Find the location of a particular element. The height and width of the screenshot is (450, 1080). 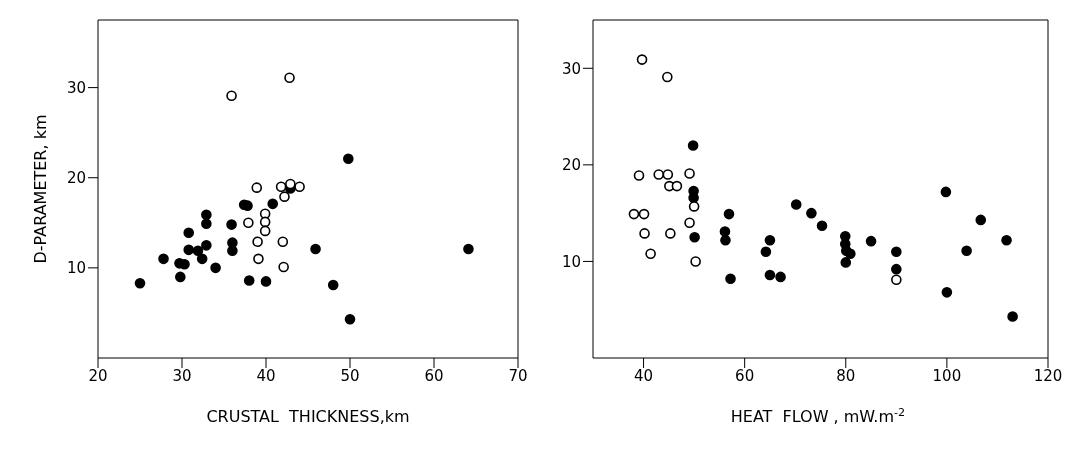

x-tick-label: 20 is located at coordinates (98, 375).